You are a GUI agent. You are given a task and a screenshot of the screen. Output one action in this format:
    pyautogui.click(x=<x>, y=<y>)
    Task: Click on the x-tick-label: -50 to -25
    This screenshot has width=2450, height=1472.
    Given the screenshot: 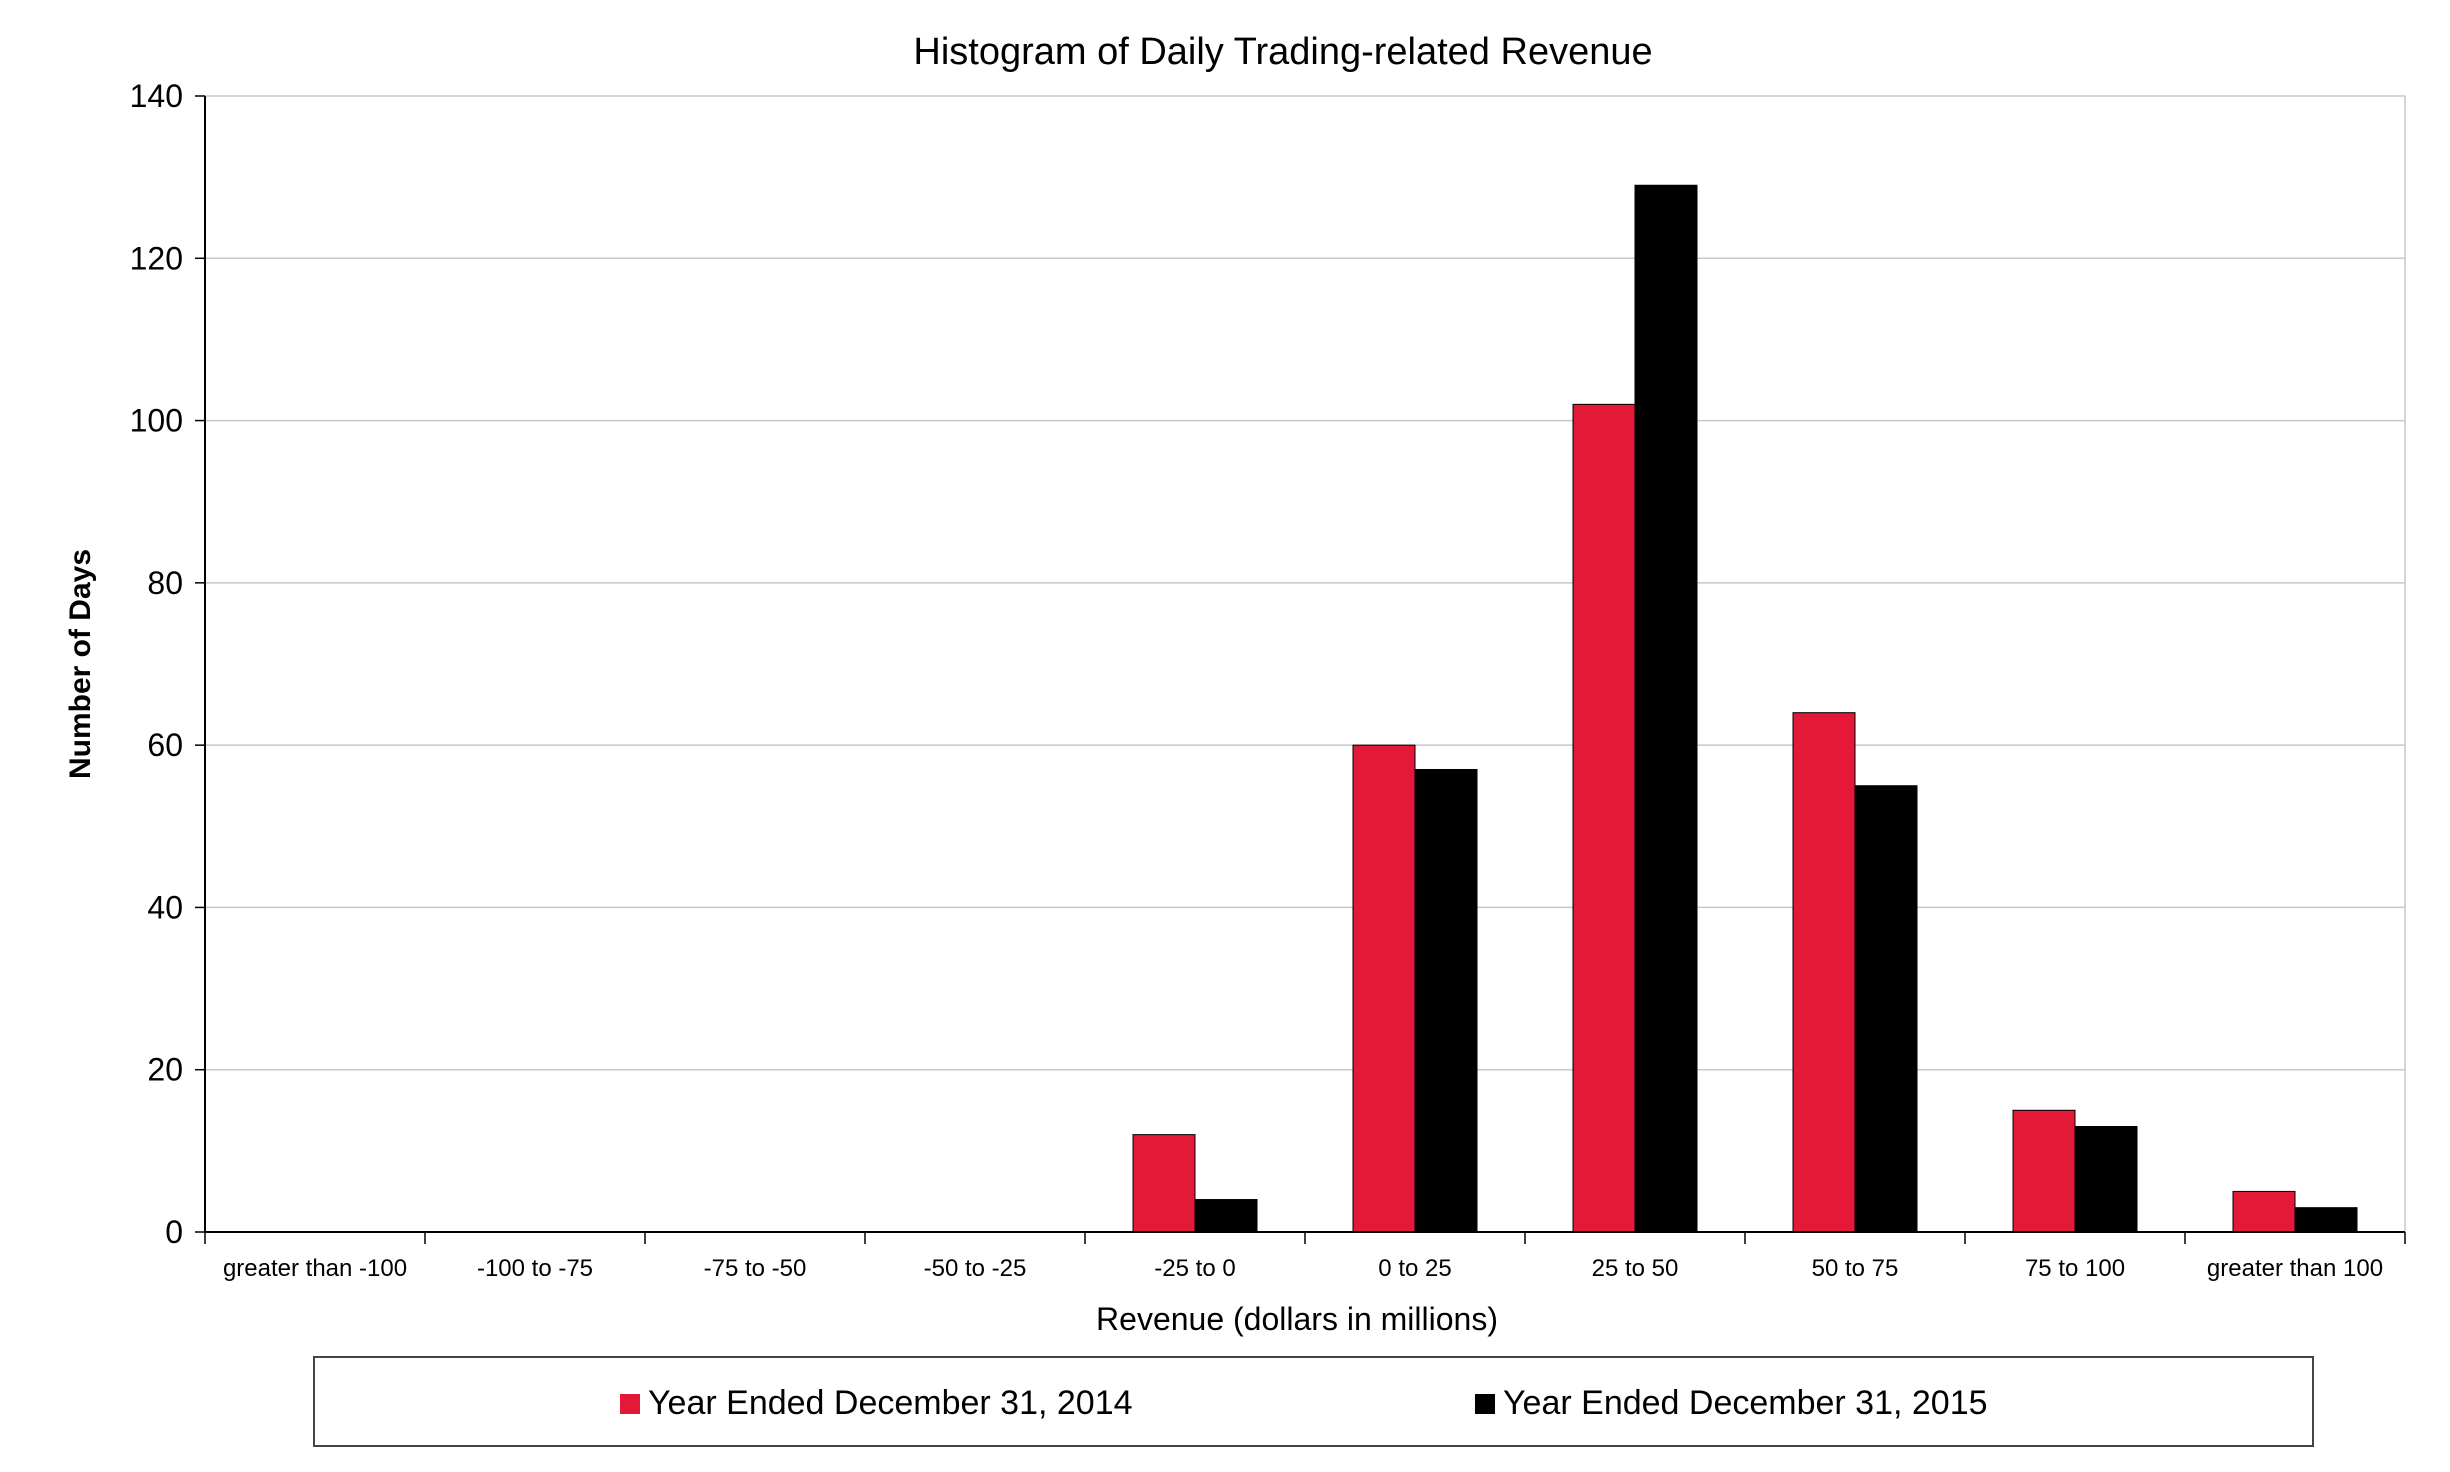 What is the action you would take?
    pyautogui.click(x=975, y=1268)
    